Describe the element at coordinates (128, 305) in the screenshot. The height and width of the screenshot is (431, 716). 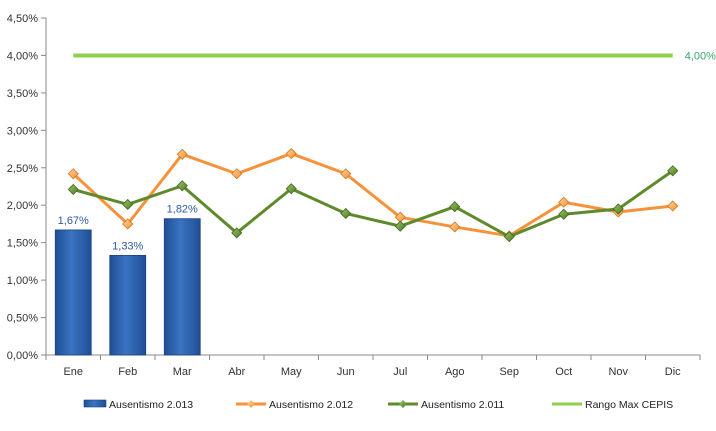
I see `bar-feb` at that location.